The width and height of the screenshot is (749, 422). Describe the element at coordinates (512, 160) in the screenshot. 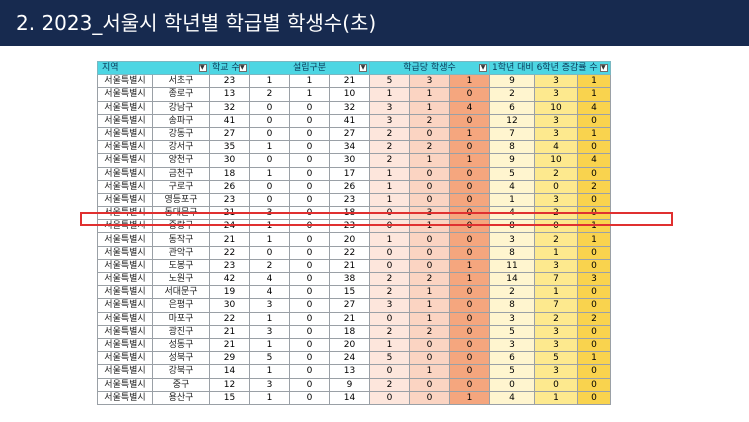

I see `cell-value: 9` at that location.